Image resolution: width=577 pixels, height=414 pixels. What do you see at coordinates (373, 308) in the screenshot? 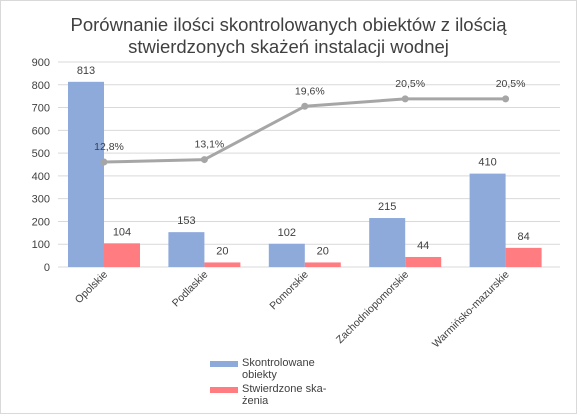
I see `x-tick-label: Zachodniopomorskie` at bounding box center [373, 308].